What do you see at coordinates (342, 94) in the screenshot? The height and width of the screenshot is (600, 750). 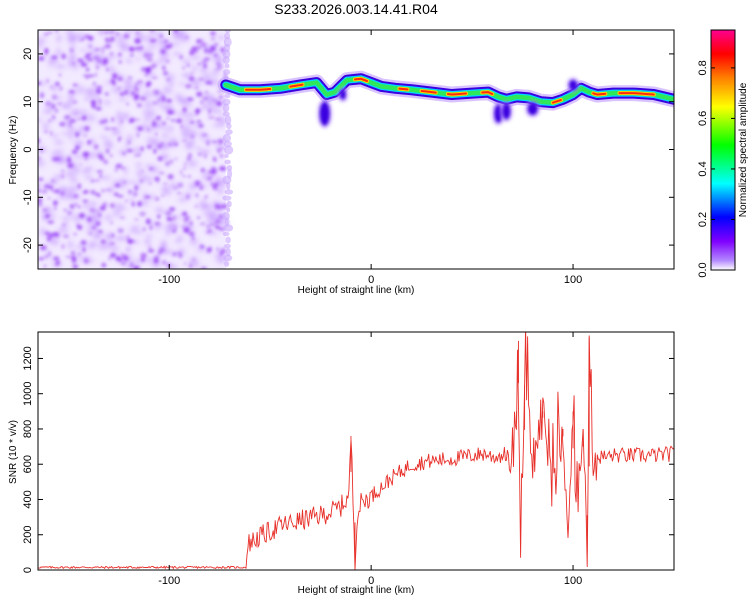 I see `ridge-dip` at bounding box center [342, 94].